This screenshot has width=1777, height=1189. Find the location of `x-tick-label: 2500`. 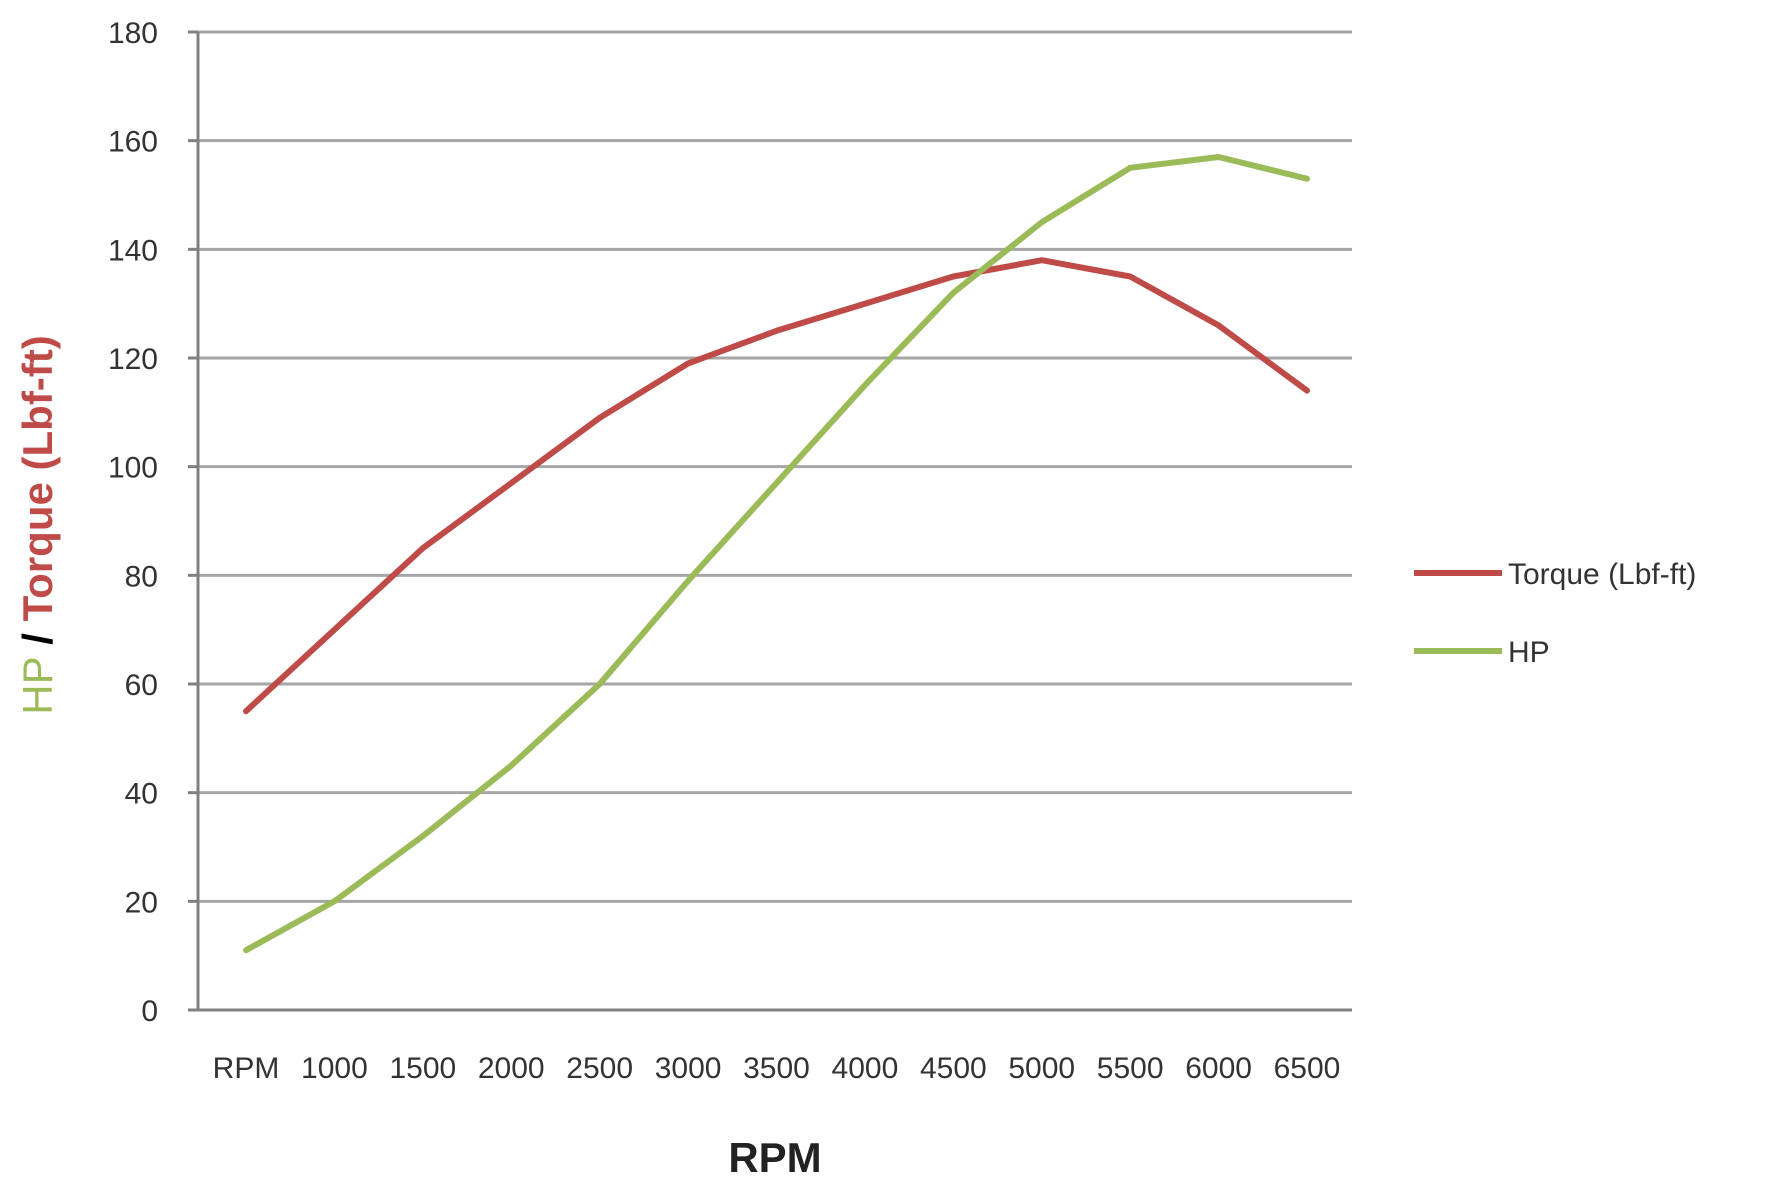

x-tick-label: 2500 is located at coordinates (599, 1068).